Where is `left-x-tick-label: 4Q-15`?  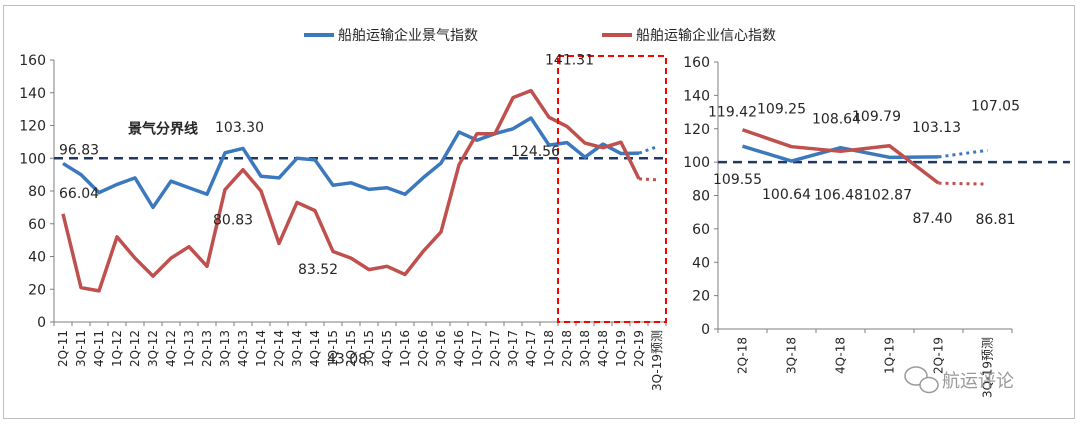
left-x-tick-label: 4Q-15 is located at coordinates (387, 348).